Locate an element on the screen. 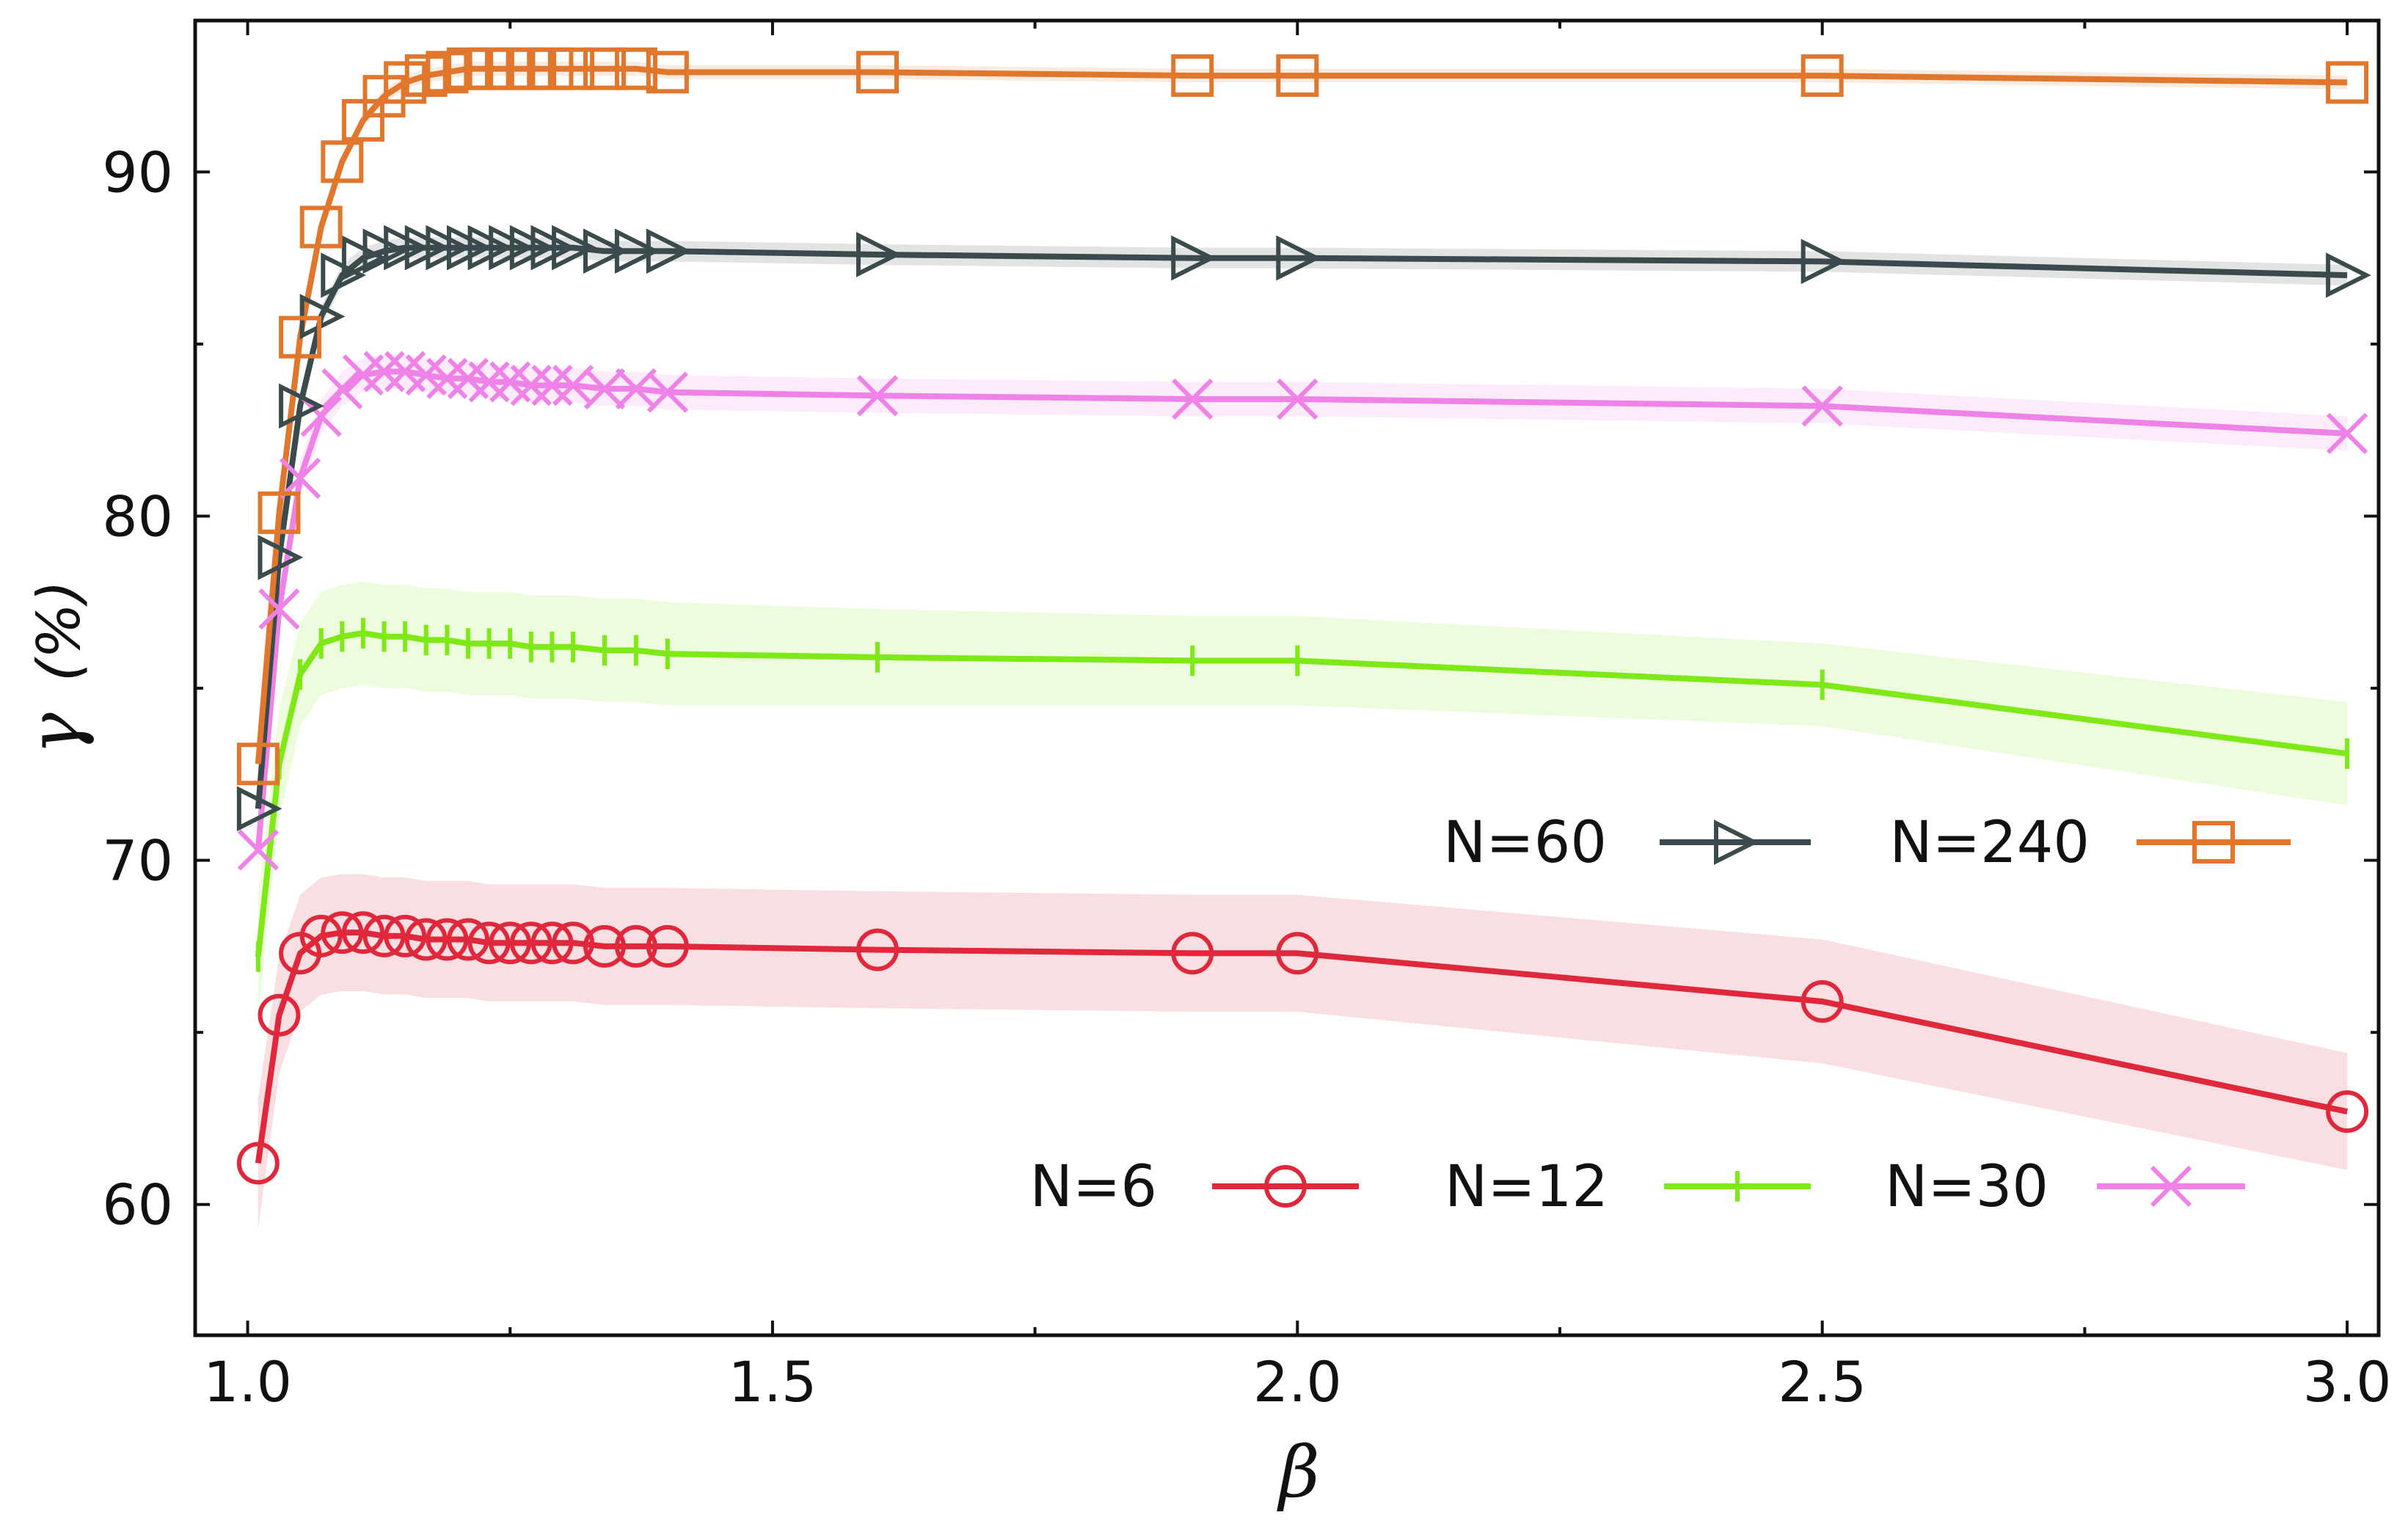  y-tick-label: 70 is located at coordinates (137, 861).